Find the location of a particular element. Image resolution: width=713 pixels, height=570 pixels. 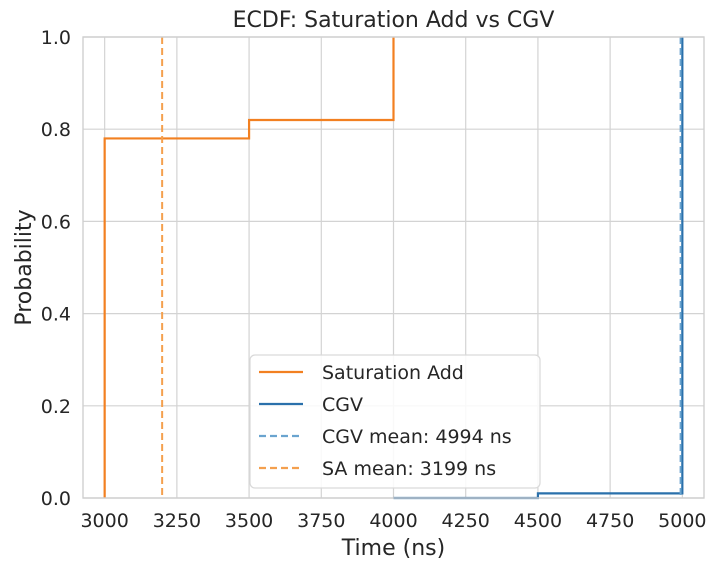

legend-label-sa-mean: SA mean: 3199 ns is located at coordinates (409, 469).